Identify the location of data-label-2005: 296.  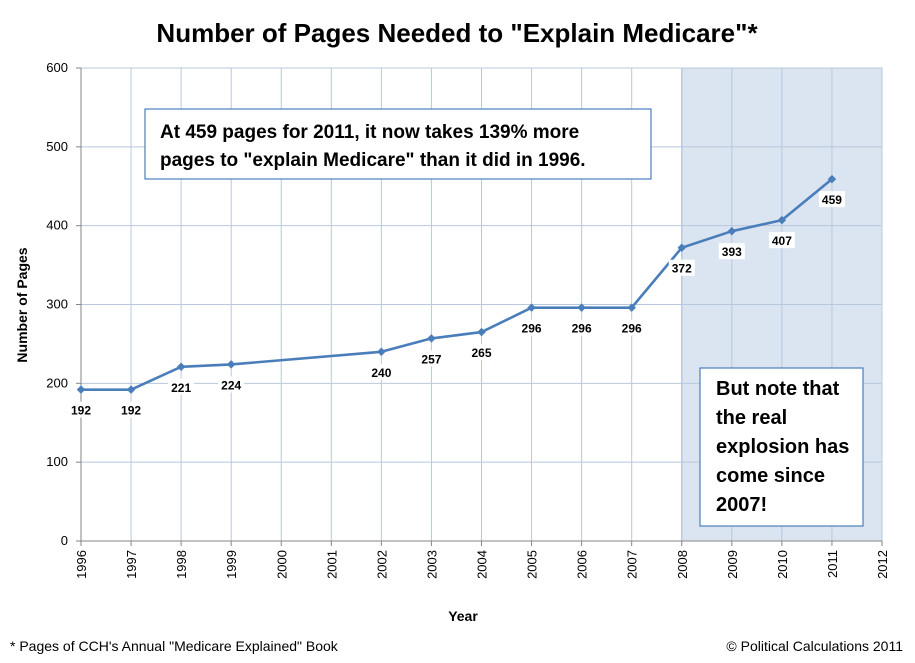
(532, 329).